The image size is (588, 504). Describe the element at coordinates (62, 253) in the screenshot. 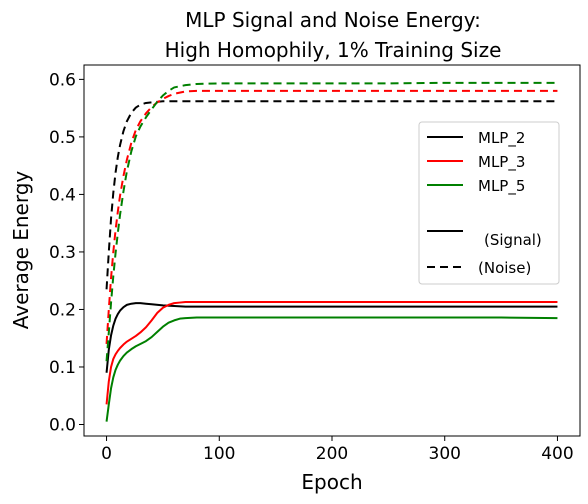

I see `y-tick-label: 0.3` at that location.